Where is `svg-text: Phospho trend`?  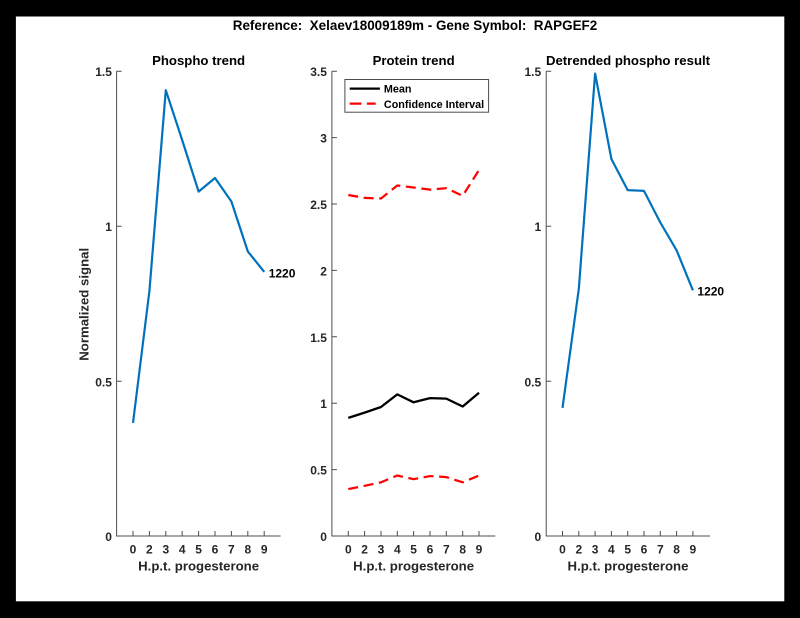 svg-text: Phospho trend is located at coordinates (198, 60).